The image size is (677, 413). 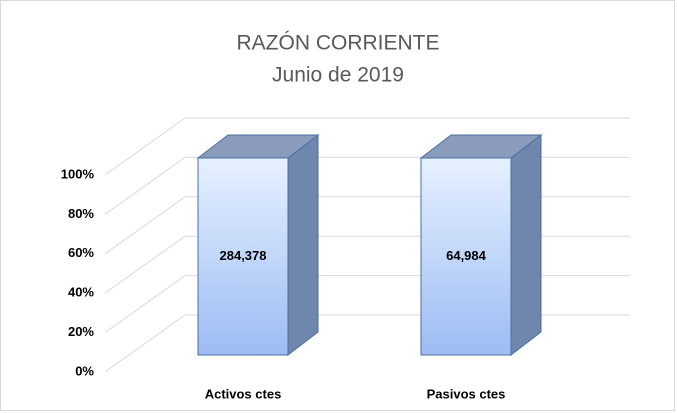 I want to click on y-tick-label: 0%, so click(x=84, y=370).